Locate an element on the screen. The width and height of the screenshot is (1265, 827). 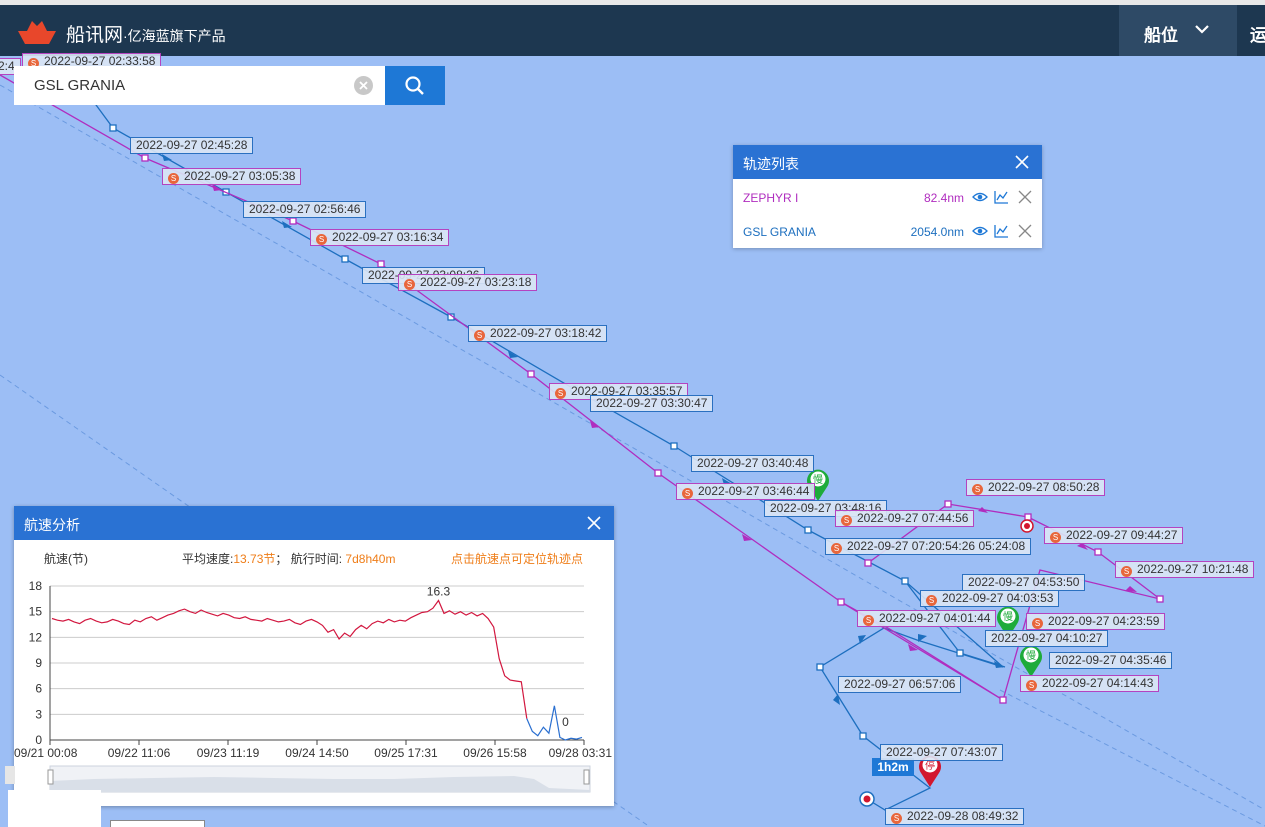
locate-hint: 点击航速点可定位轨迹点 is located at coordinates (517, 559).